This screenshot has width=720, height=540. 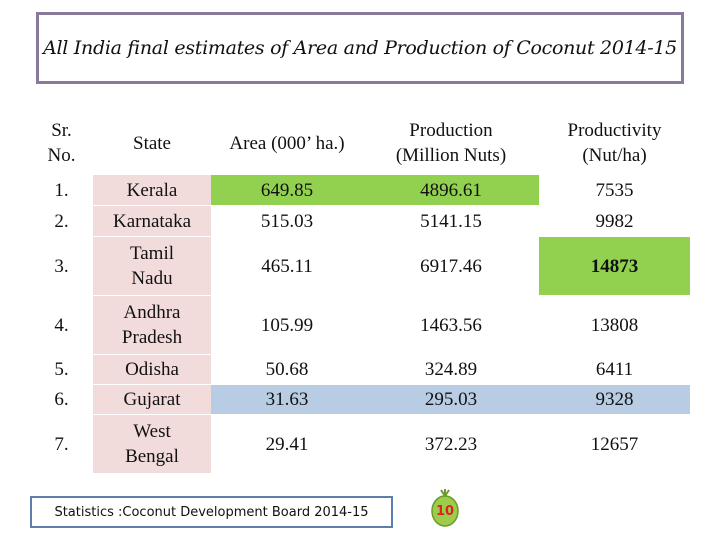 I want to click on page-number: 10, so click(x=445, y=511).